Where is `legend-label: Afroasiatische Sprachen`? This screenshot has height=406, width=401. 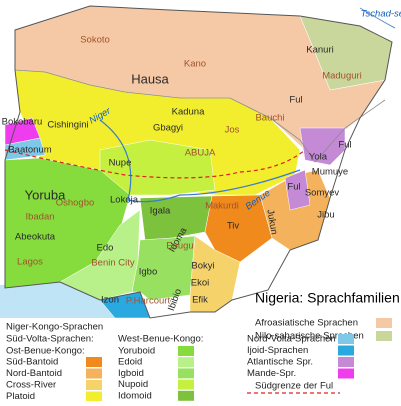
legend-label: Afroasiatische Sprachen is located at coordinates (306, 323).